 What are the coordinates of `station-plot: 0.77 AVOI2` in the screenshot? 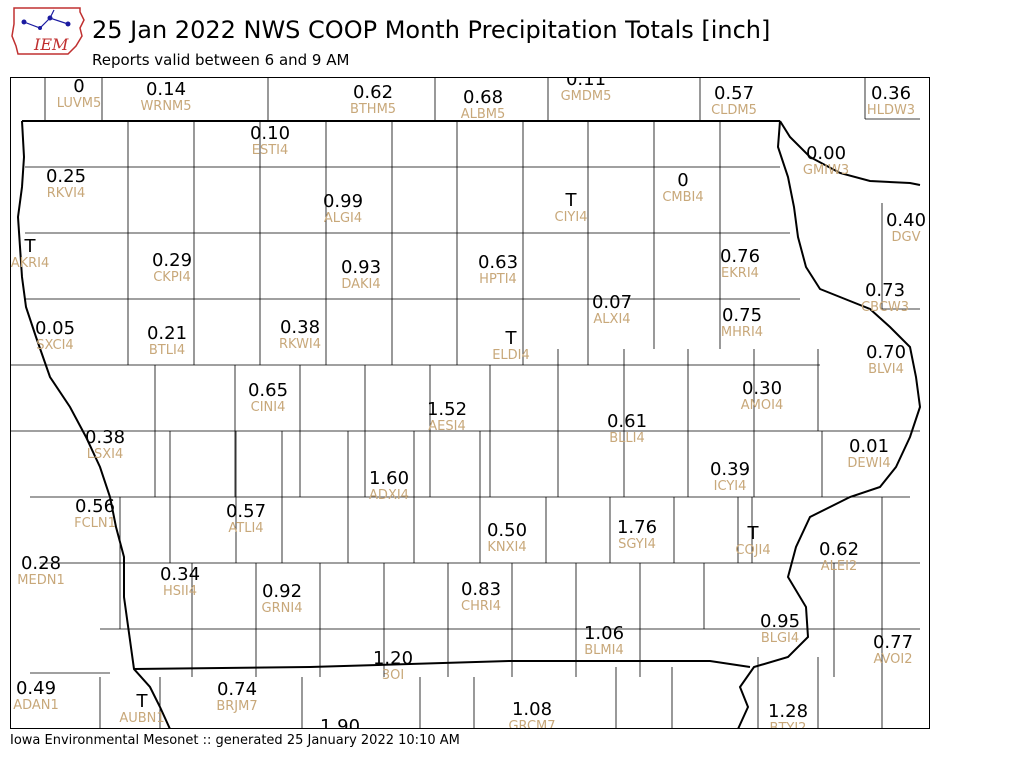 It's located at (893, 650).